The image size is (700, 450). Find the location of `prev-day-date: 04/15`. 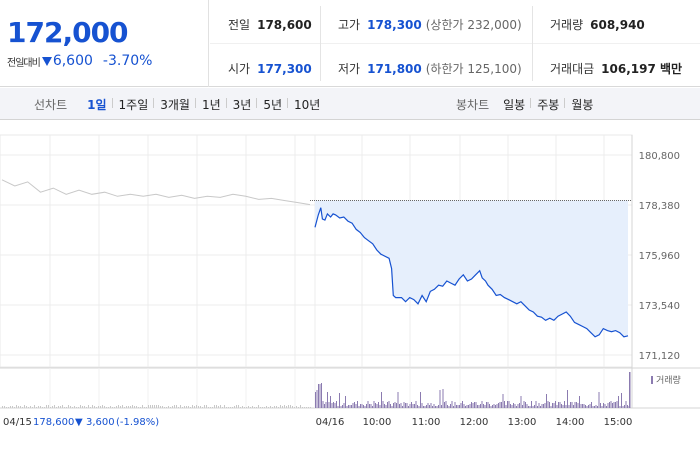

prev-day-date: 04/15 is located at coordinates (17, 422).